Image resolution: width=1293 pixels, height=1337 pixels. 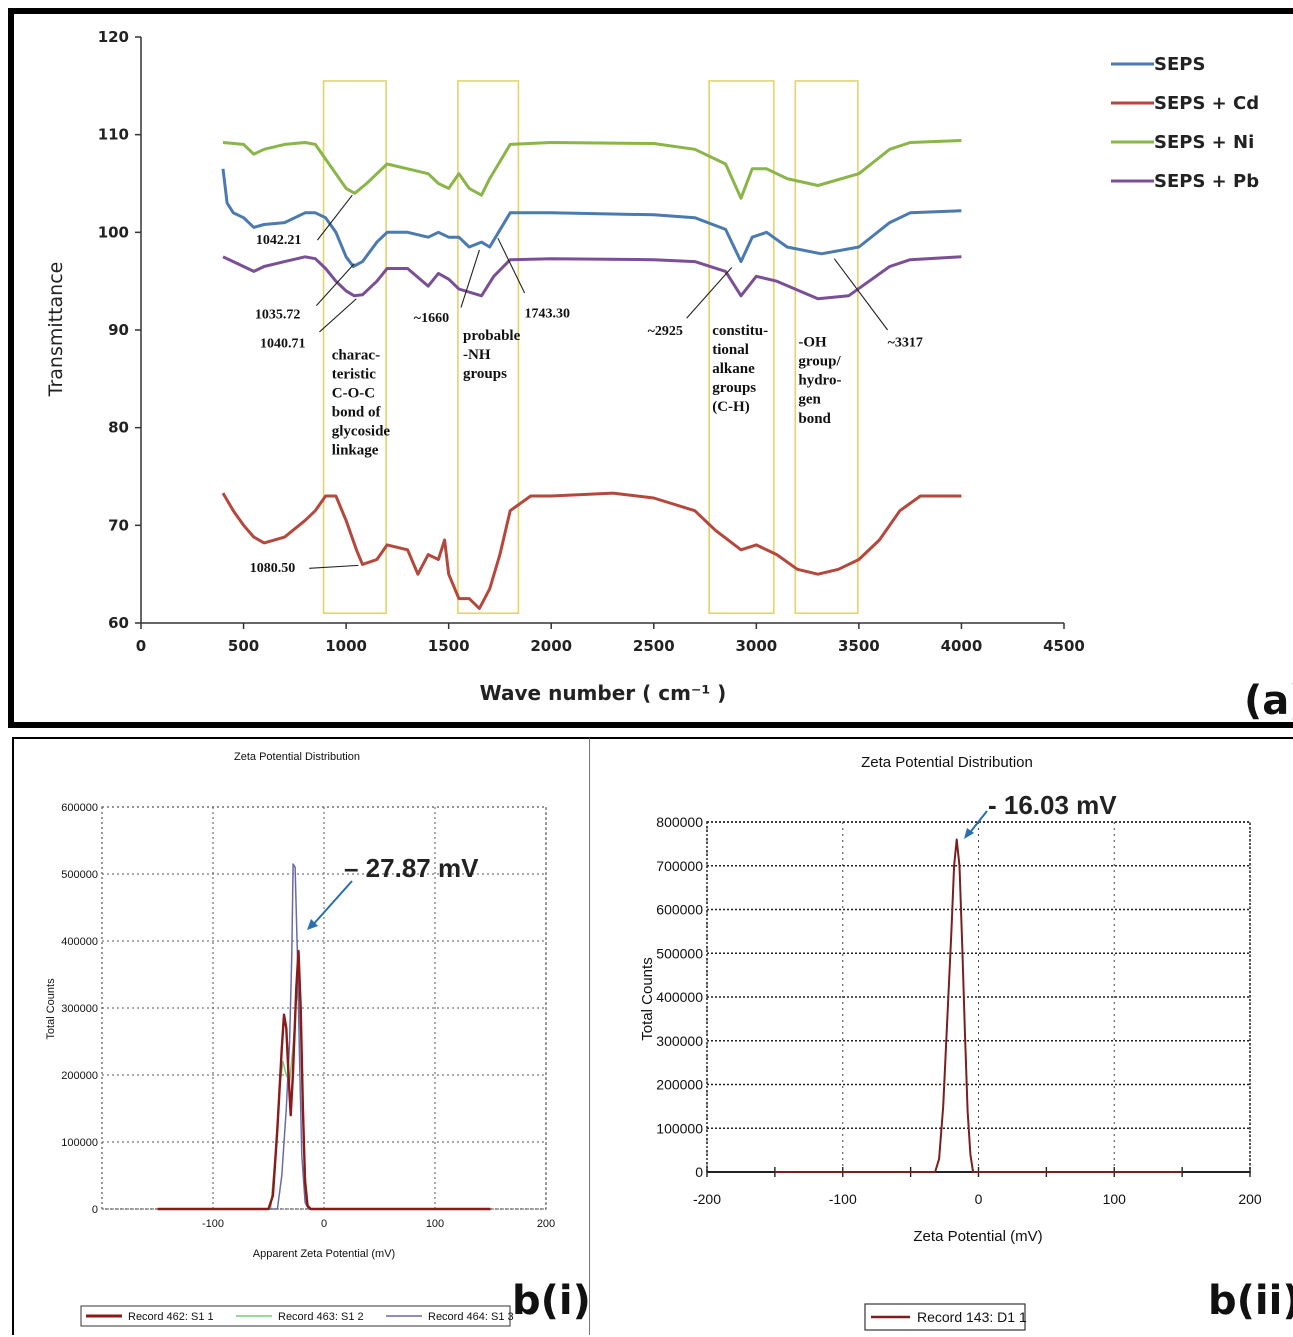 What do you see at coordinates (471, 1317) in the screenshot?
I see `zeta-bi-legend-label: Record 464: S1 3` at bounding box center [471, 1317].